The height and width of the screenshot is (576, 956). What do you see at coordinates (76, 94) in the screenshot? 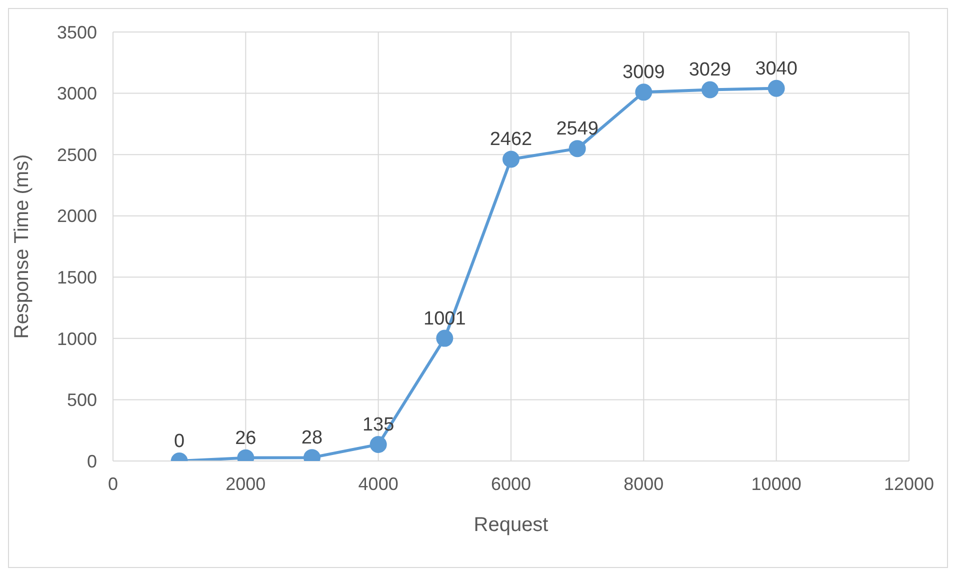
I see `y-tick-label: 3000` at bounding box center [76, 94].